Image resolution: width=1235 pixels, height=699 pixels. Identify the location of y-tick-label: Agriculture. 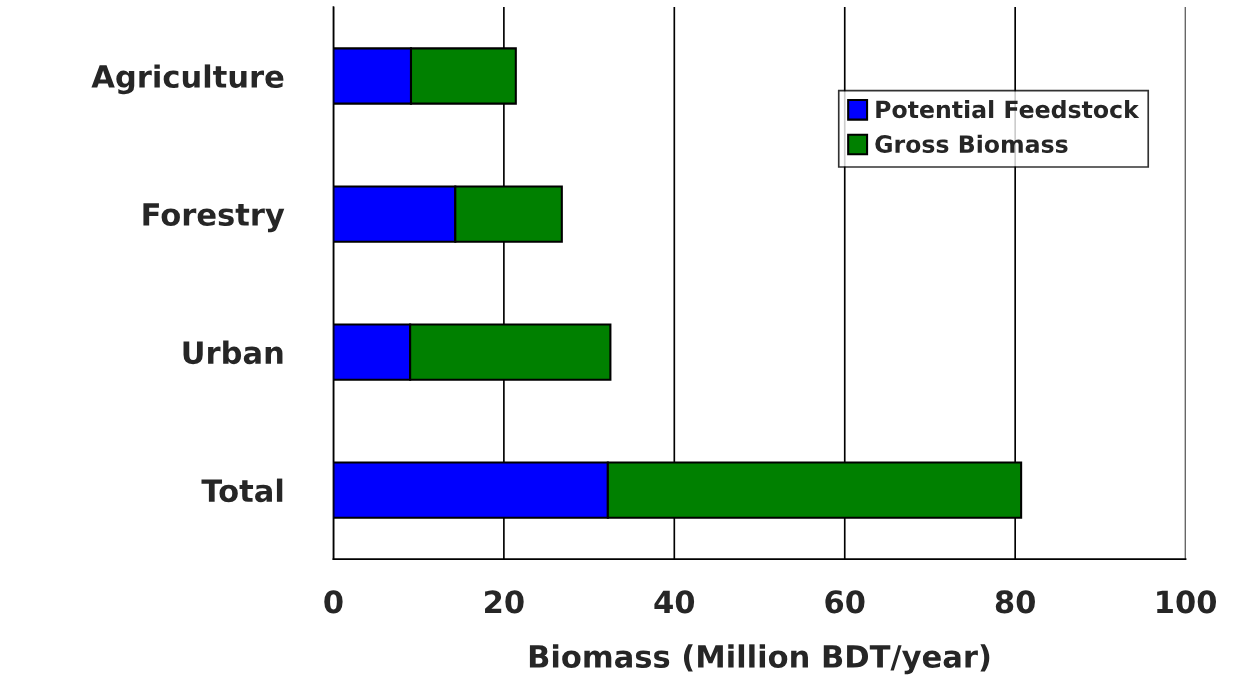
(187, 79).